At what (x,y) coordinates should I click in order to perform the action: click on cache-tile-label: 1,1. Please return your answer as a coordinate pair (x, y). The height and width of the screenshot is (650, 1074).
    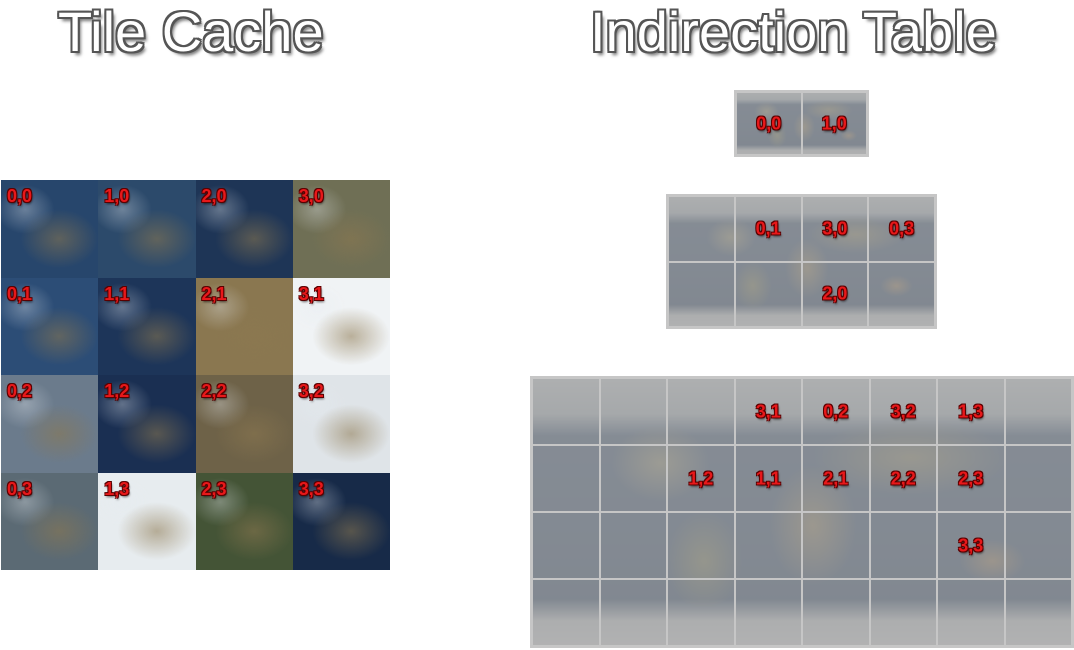
    Looking at the image, I should click on (117, 293).